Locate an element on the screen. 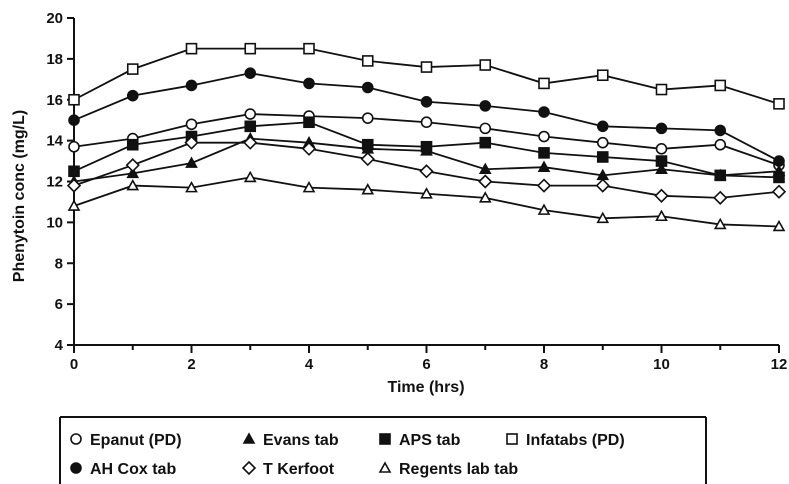 This screenshot has width=789, height=484. x-tick-label: 12 is located at coordinates (779, 364).